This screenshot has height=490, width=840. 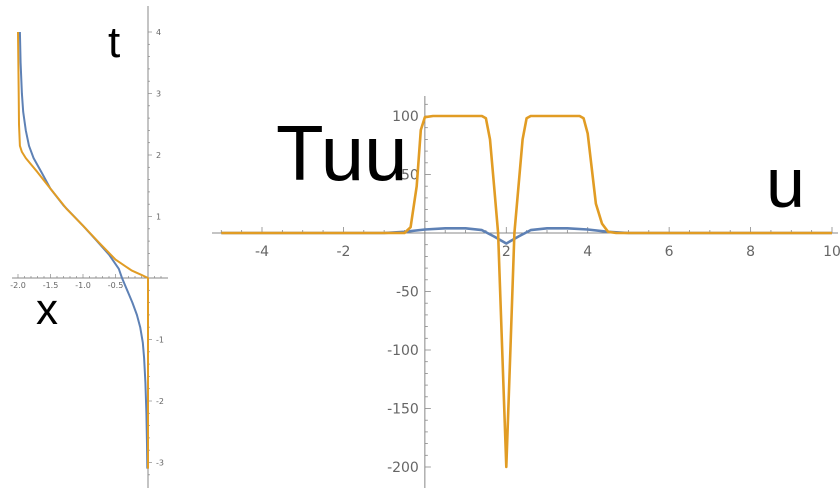 What do you see at coordinates (831, 252) in the screenshot?
I see `right-x-tick-label: 10` at bounding box center [831, 252].